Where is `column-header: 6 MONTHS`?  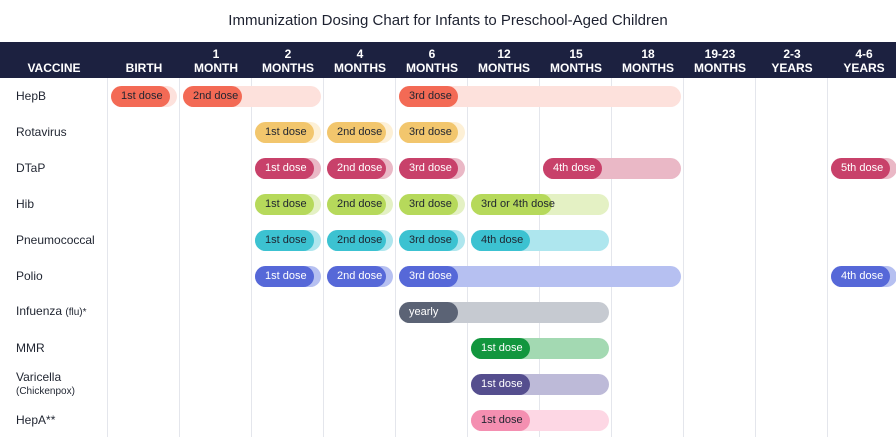 column-header: 6 MONTHS is located at coordinates (432, 60).